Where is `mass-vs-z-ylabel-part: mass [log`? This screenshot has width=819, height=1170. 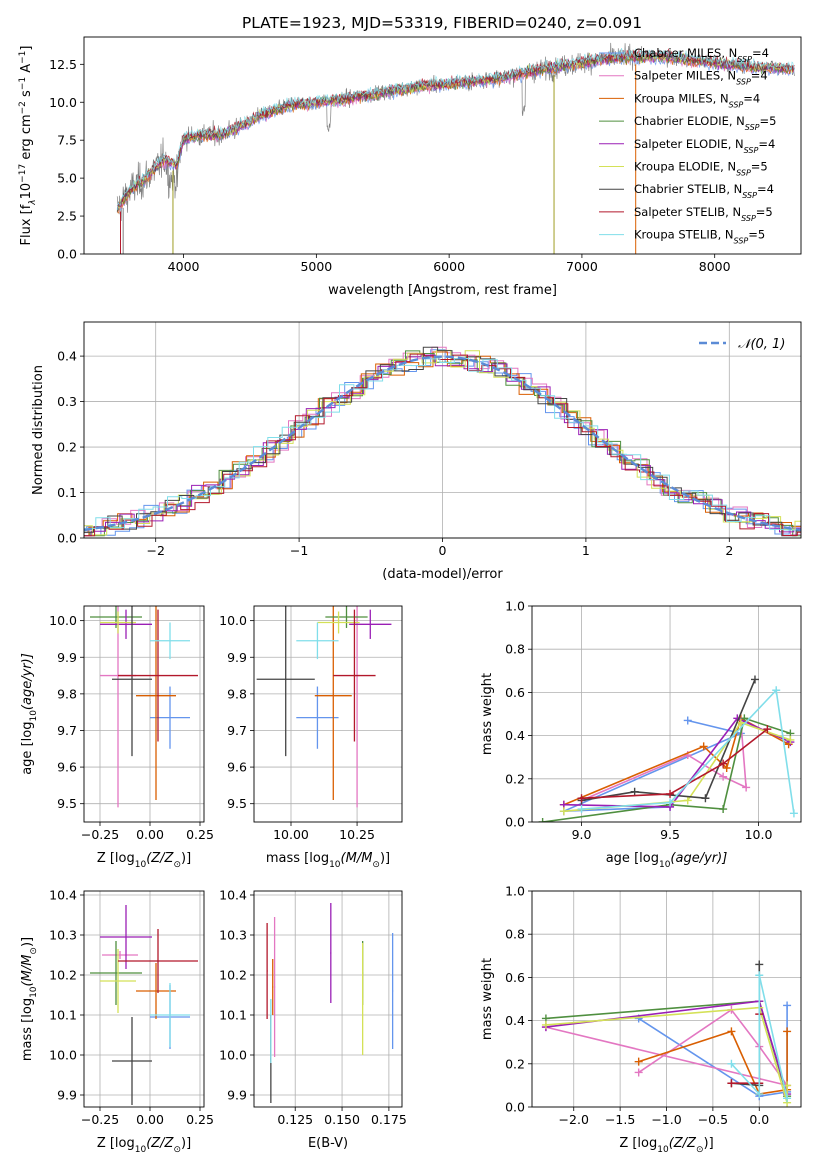 mass-vs-z-ylabel-part: mass [log is located at coordinates (27, 1029).